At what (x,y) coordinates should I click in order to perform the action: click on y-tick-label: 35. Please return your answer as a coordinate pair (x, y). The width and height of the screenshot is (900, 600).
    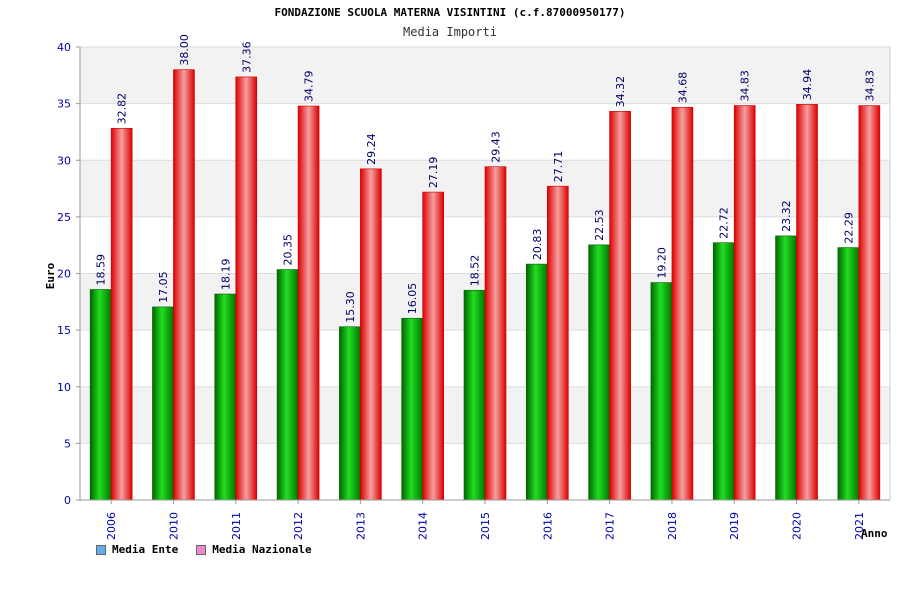
    Looking at the image, I should click on (64, 104).